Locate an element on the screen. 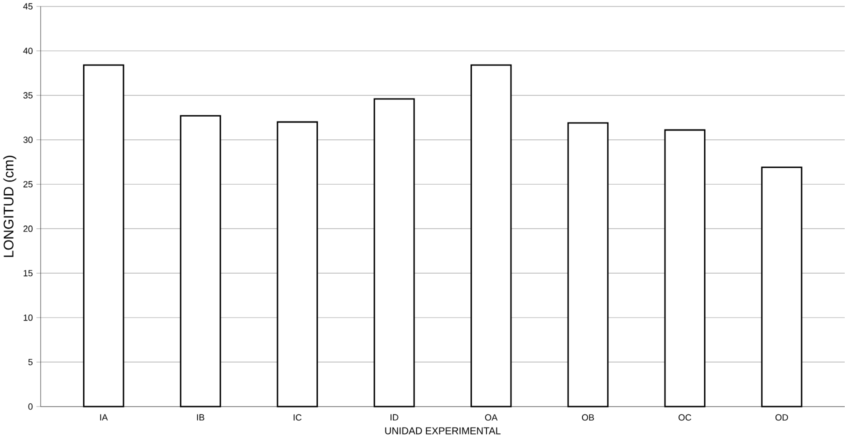 The height and width of the screenshot is (438, 845). y-tick-label: 45 is located at coordinates (28, 6).